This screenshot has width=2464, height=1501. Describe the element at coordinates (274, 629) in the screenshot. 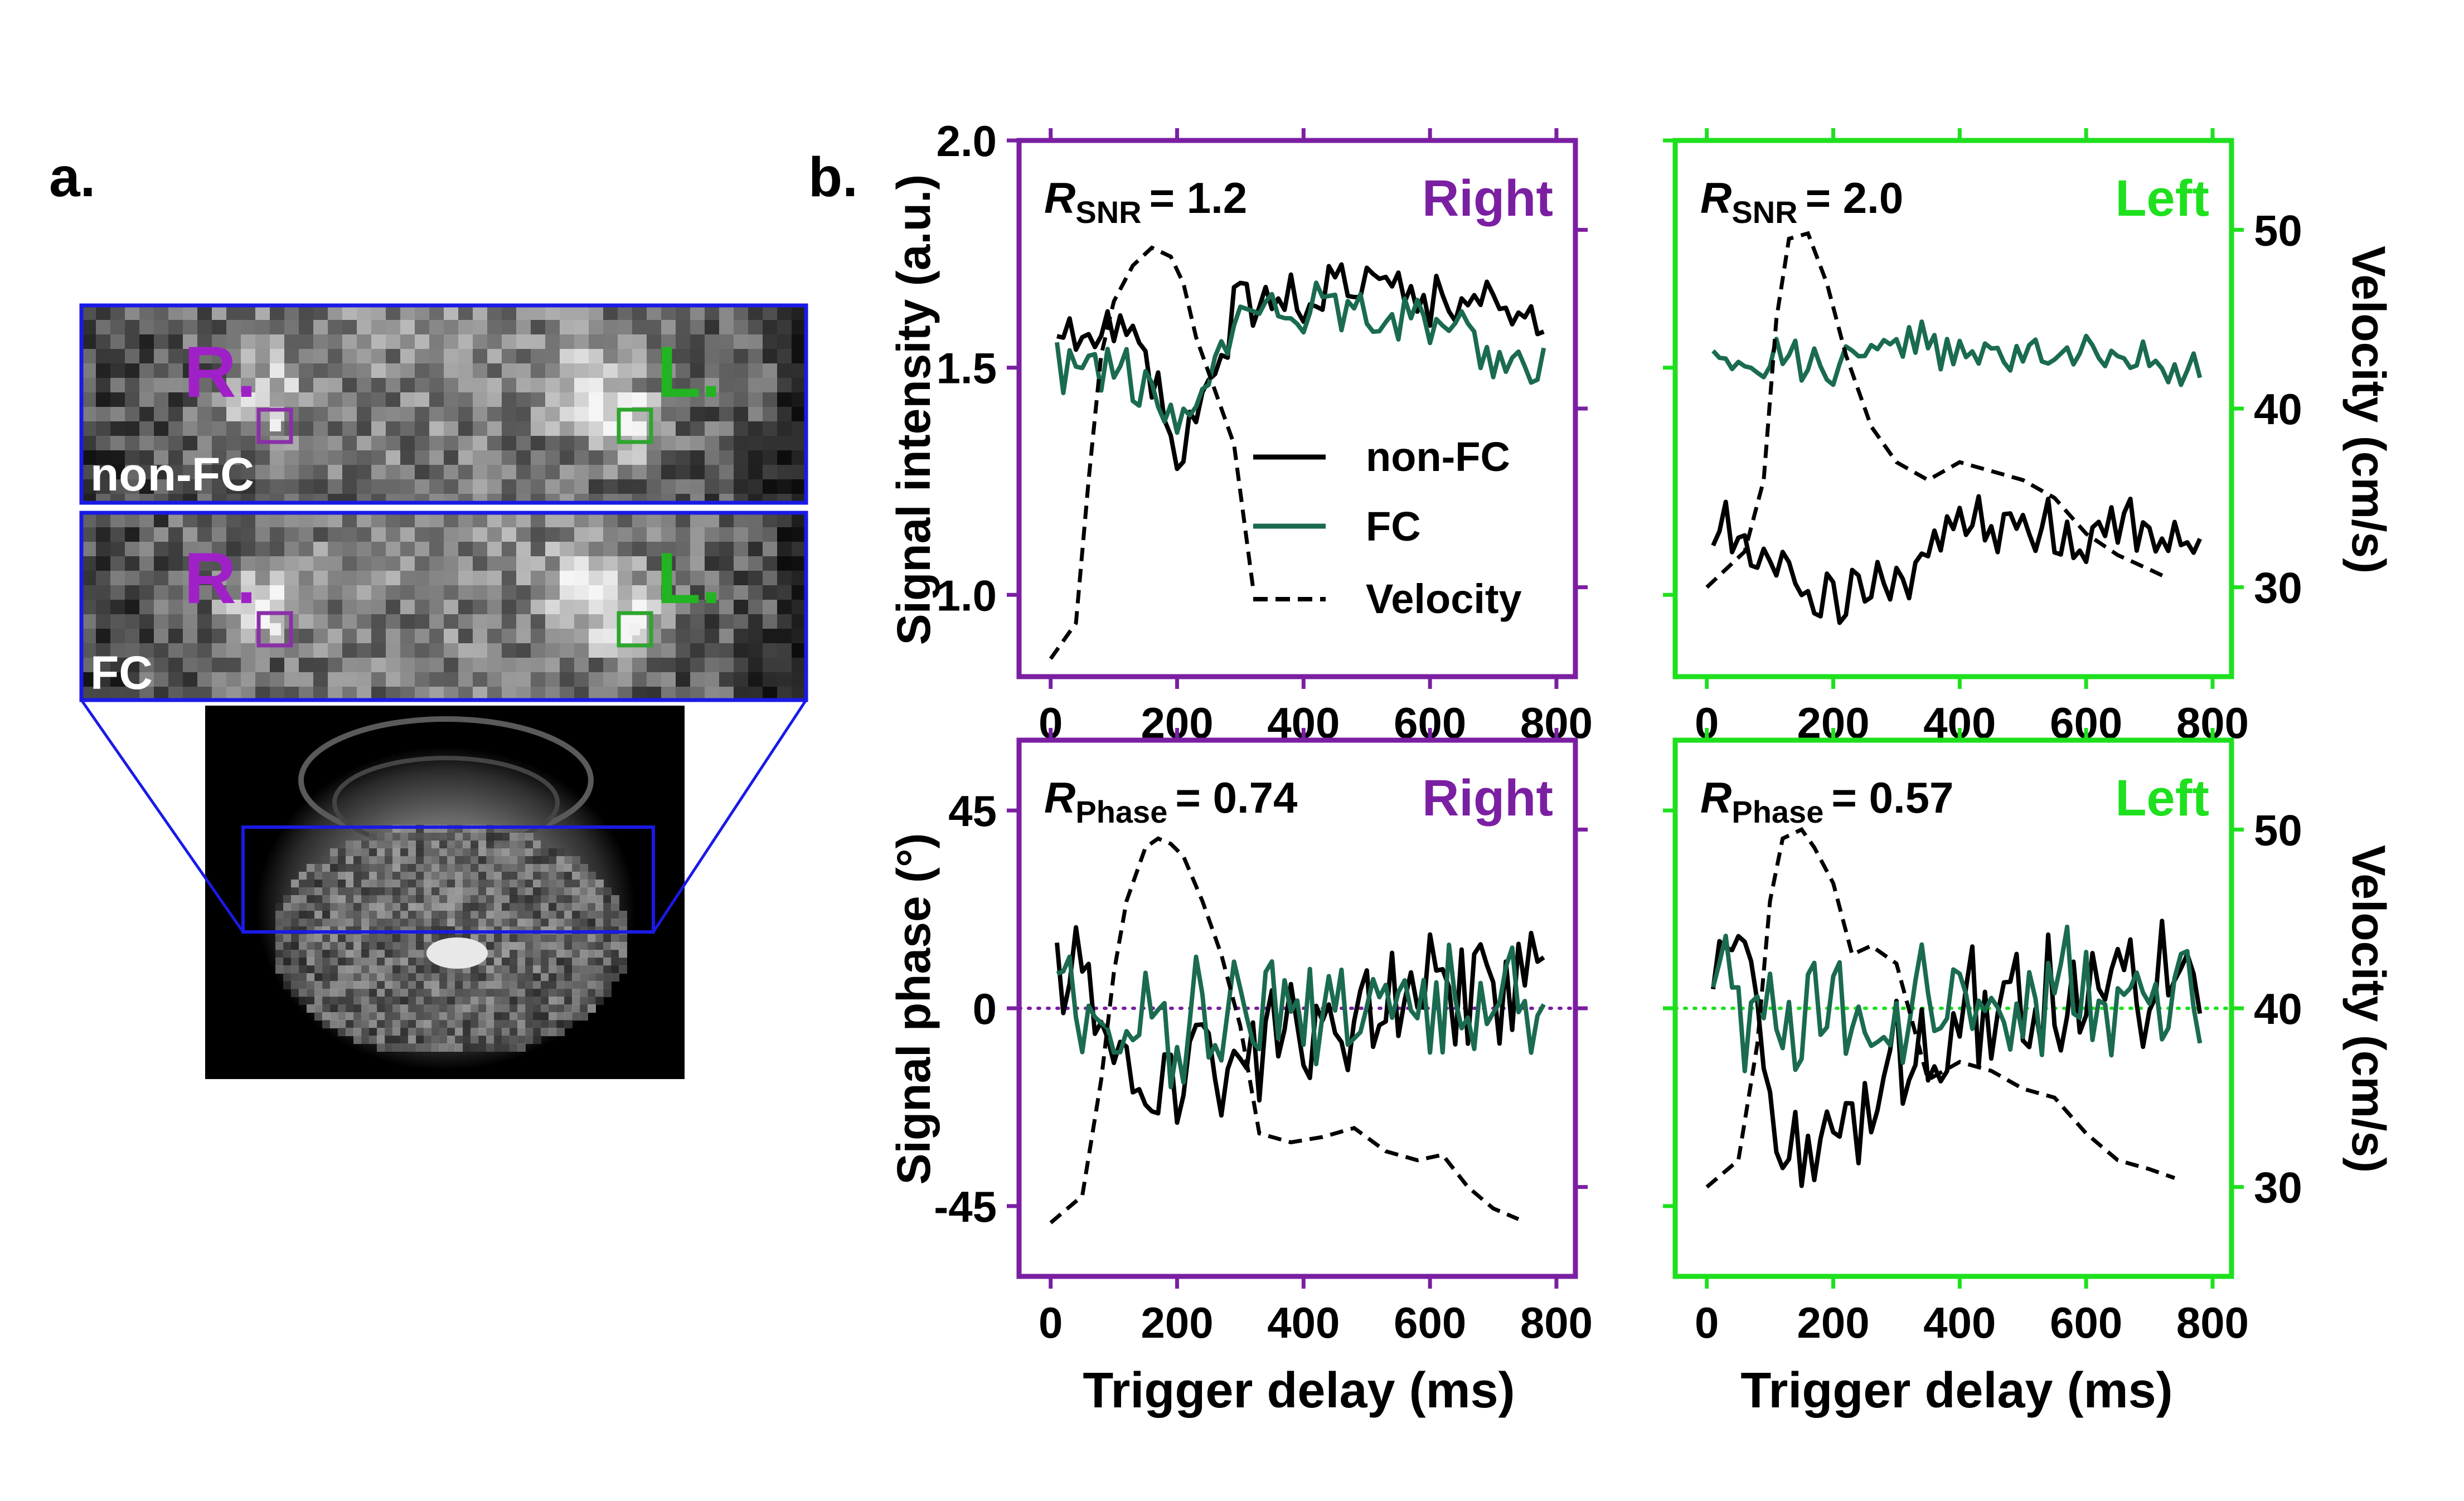

I see `roi-right-bottom` at that location.